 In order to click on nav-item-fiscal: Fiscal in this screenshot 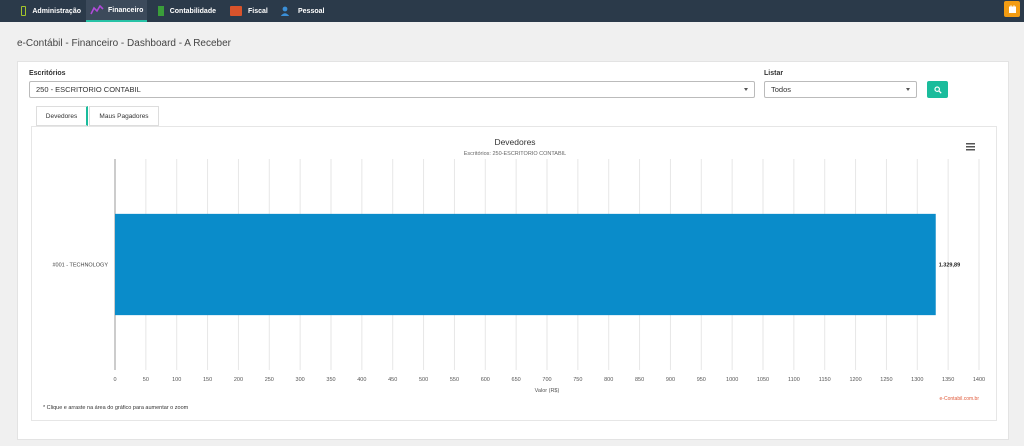, I will do `click(247, 11)`.